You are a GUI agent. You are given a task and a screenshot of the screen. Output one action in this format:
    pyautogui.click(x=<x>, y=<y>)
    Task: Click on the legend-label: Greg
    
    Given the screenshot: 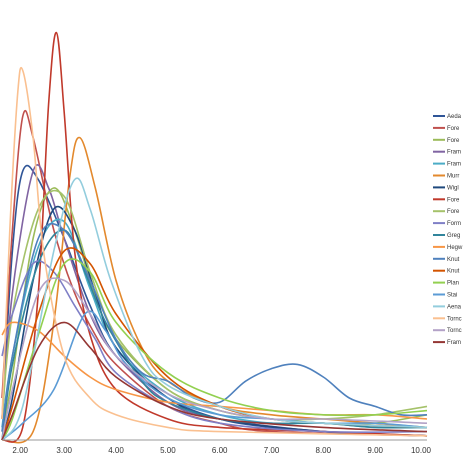 What is the action you would take?
    pyautogui.click(x=453, y=236)
    